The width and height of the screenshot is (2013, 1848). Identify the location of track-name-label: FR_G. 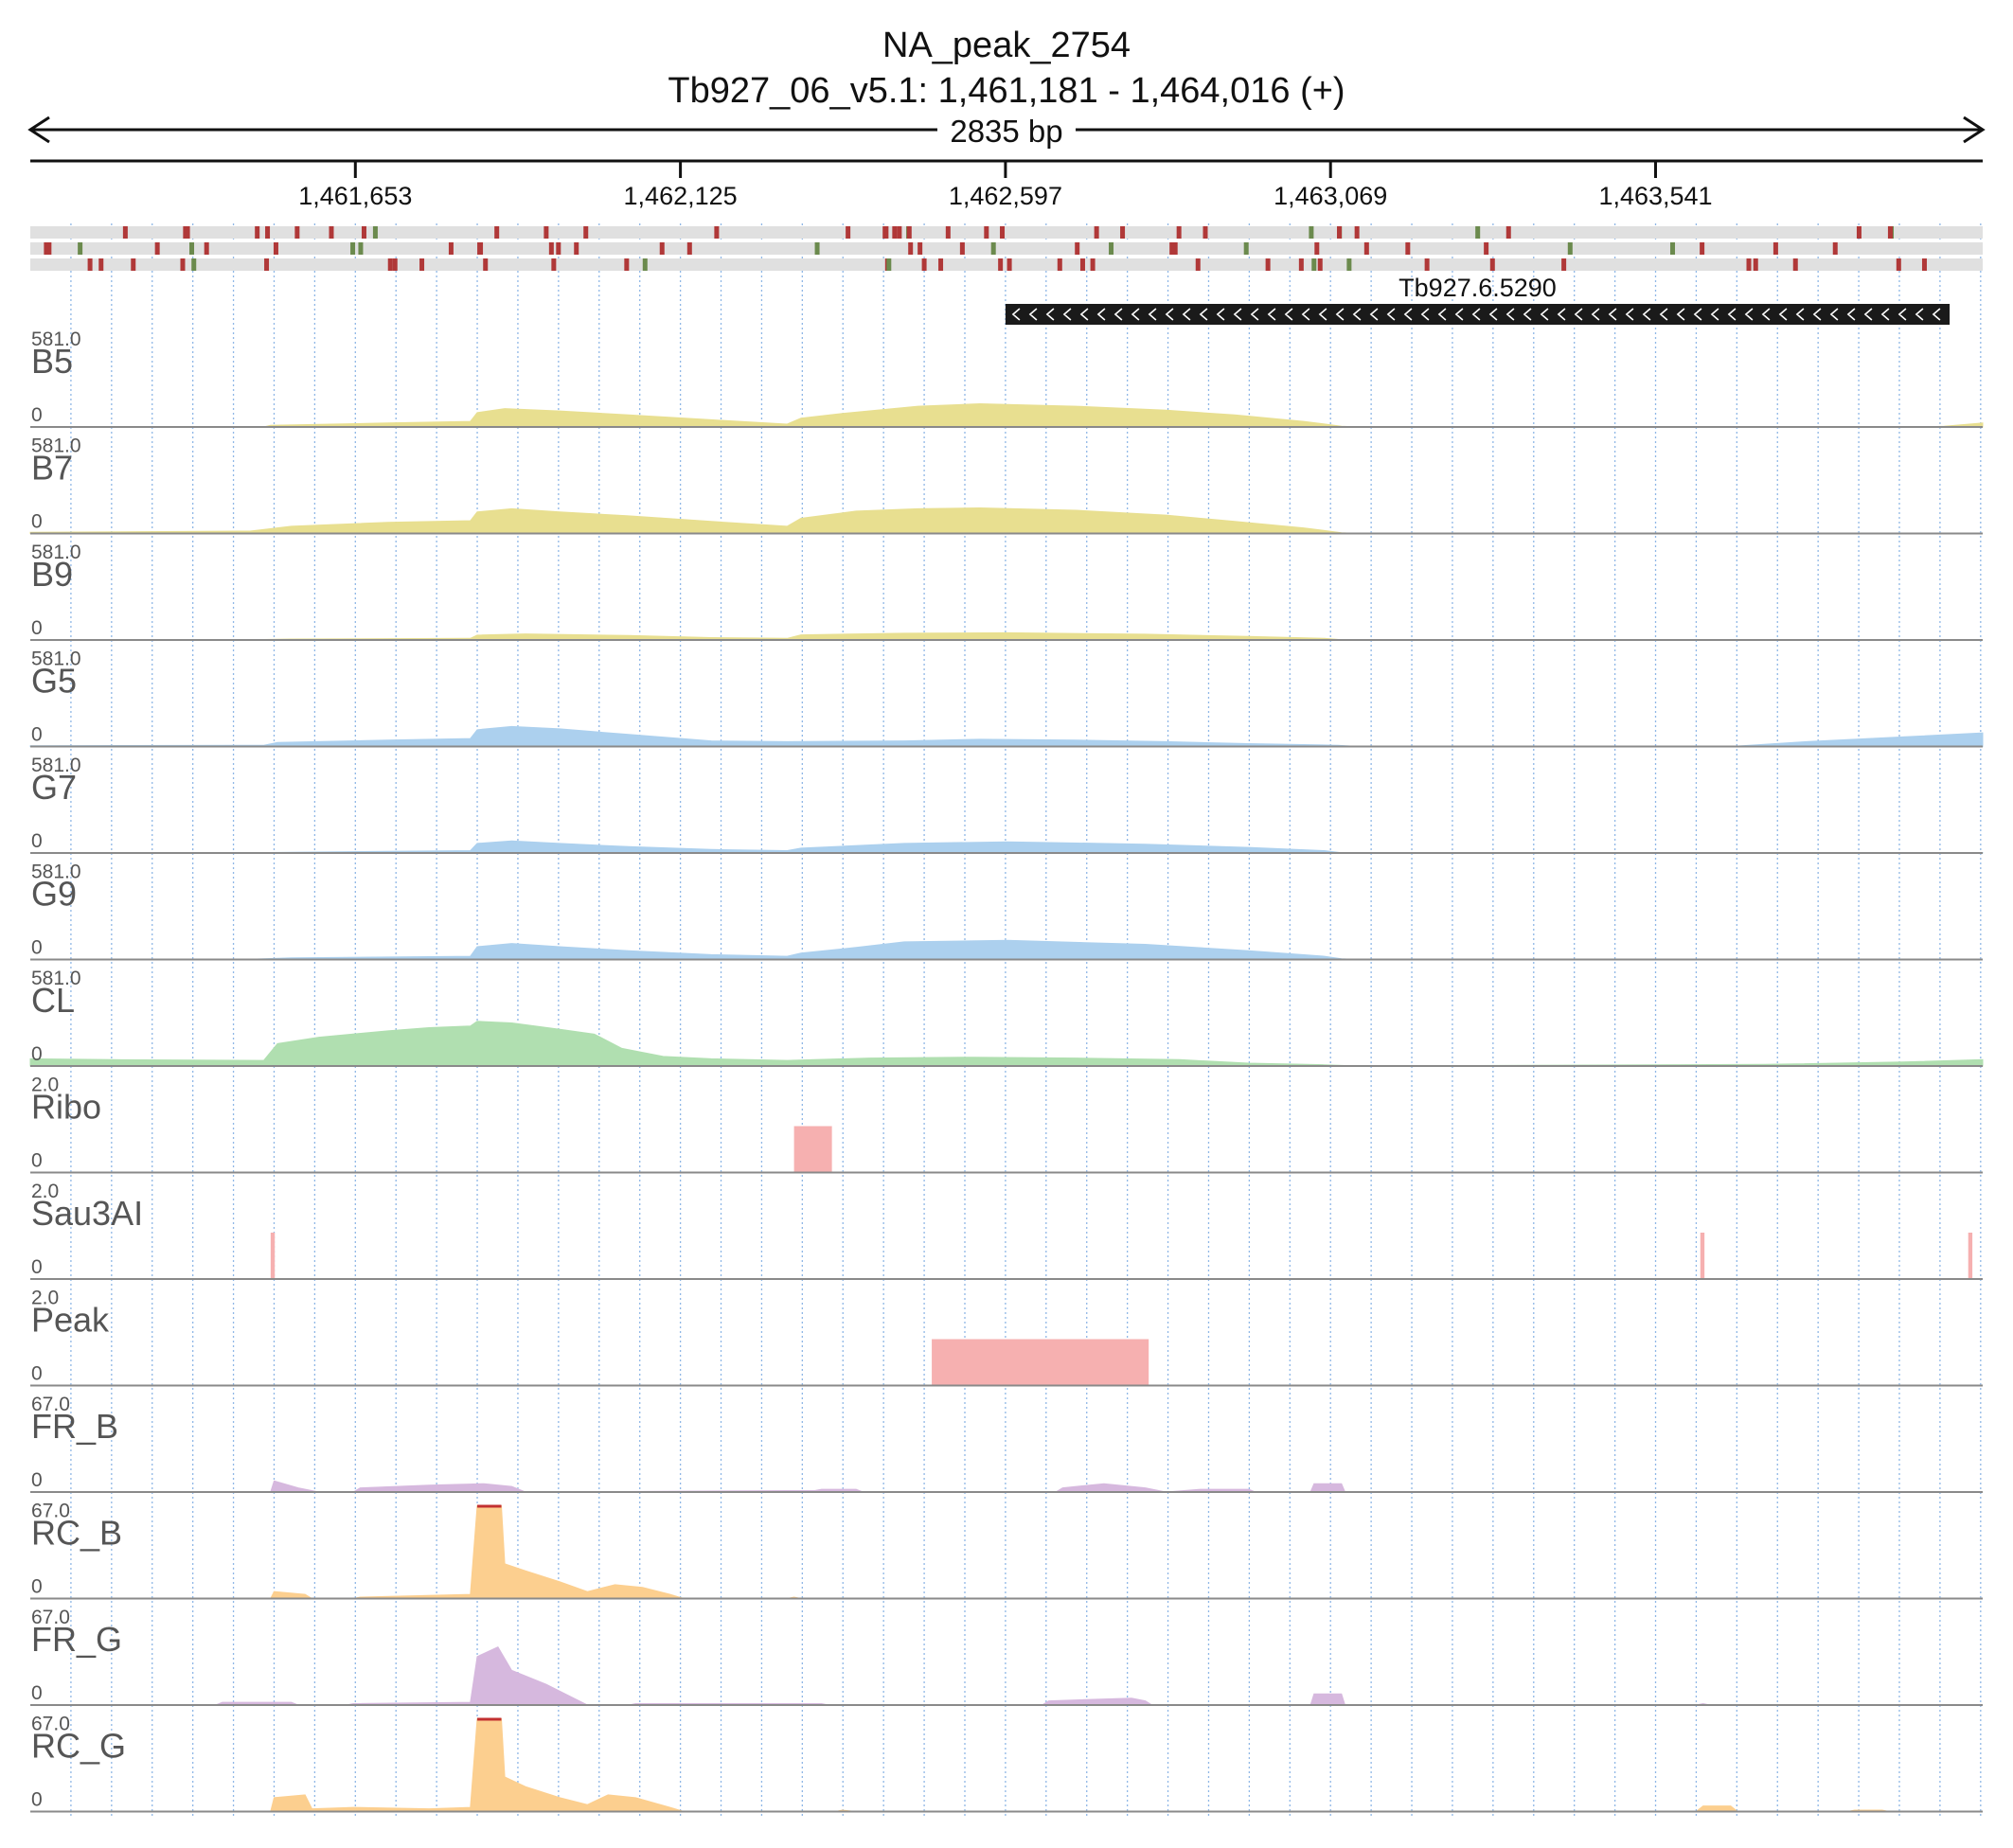
(76, 1639).